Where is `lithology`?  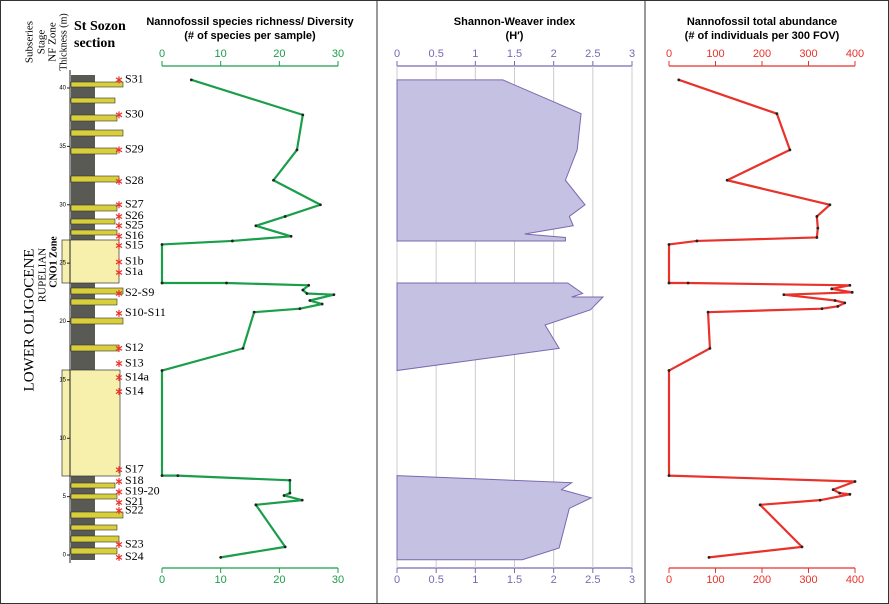 lithology is located at coordinates (92, 316).